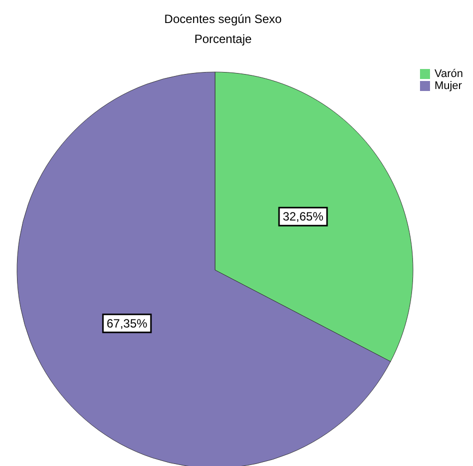 The width and height of the screenshot is (473, 466). What do you see at coordinates (448, 74) in the screenshot?
I see `legend-label: Varón` at bounding box center [448, 74].